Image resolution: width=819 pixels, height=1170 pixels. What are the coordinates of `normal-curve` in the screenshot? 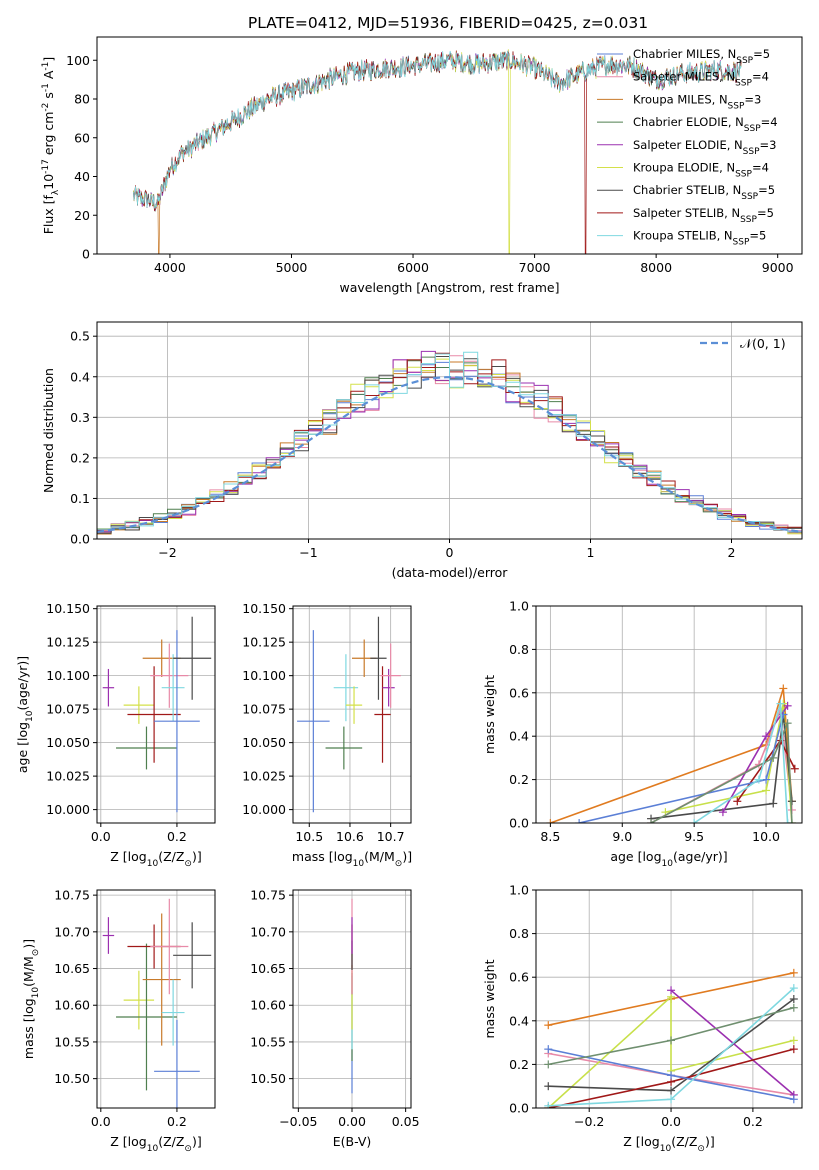 It's located at (449, 454).